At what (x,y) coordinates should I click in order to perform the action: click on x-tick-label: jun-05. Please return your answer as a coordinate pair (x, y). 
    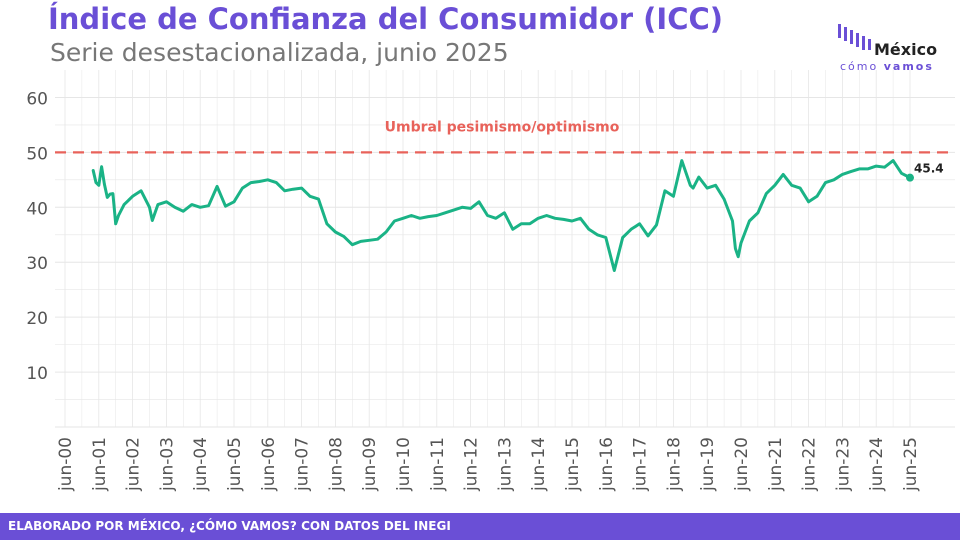
    Looking at the image, I should click on (235, 464).